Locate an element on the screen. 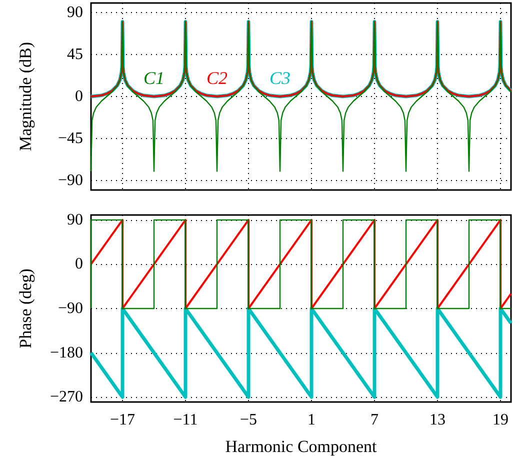 This screenshot has width=527, height=466. x-tick-label: −5 is located at coordinates (249, 420).